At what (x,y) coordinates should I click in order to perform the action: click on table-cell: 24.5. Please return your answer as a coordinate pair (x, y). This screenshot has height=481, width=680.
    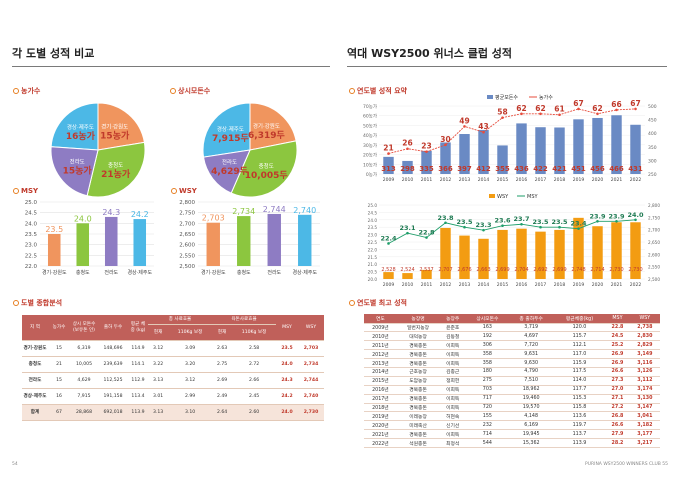
    Looking at the image, I should click on (617, 336).